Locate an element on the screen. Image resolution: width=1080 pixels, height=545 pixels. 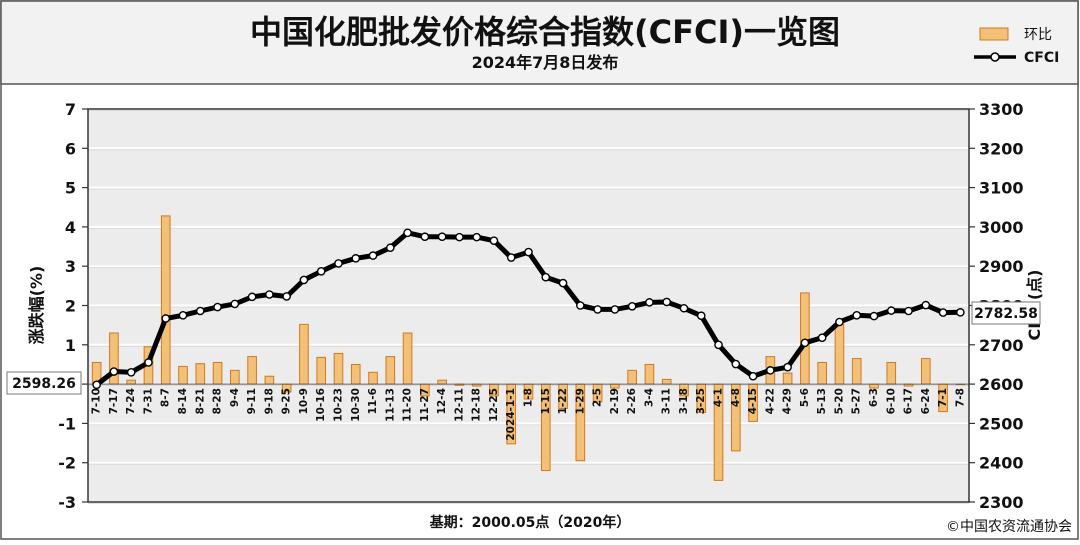
right-tick-label: 3300 is located at coordinates (1001, 109).